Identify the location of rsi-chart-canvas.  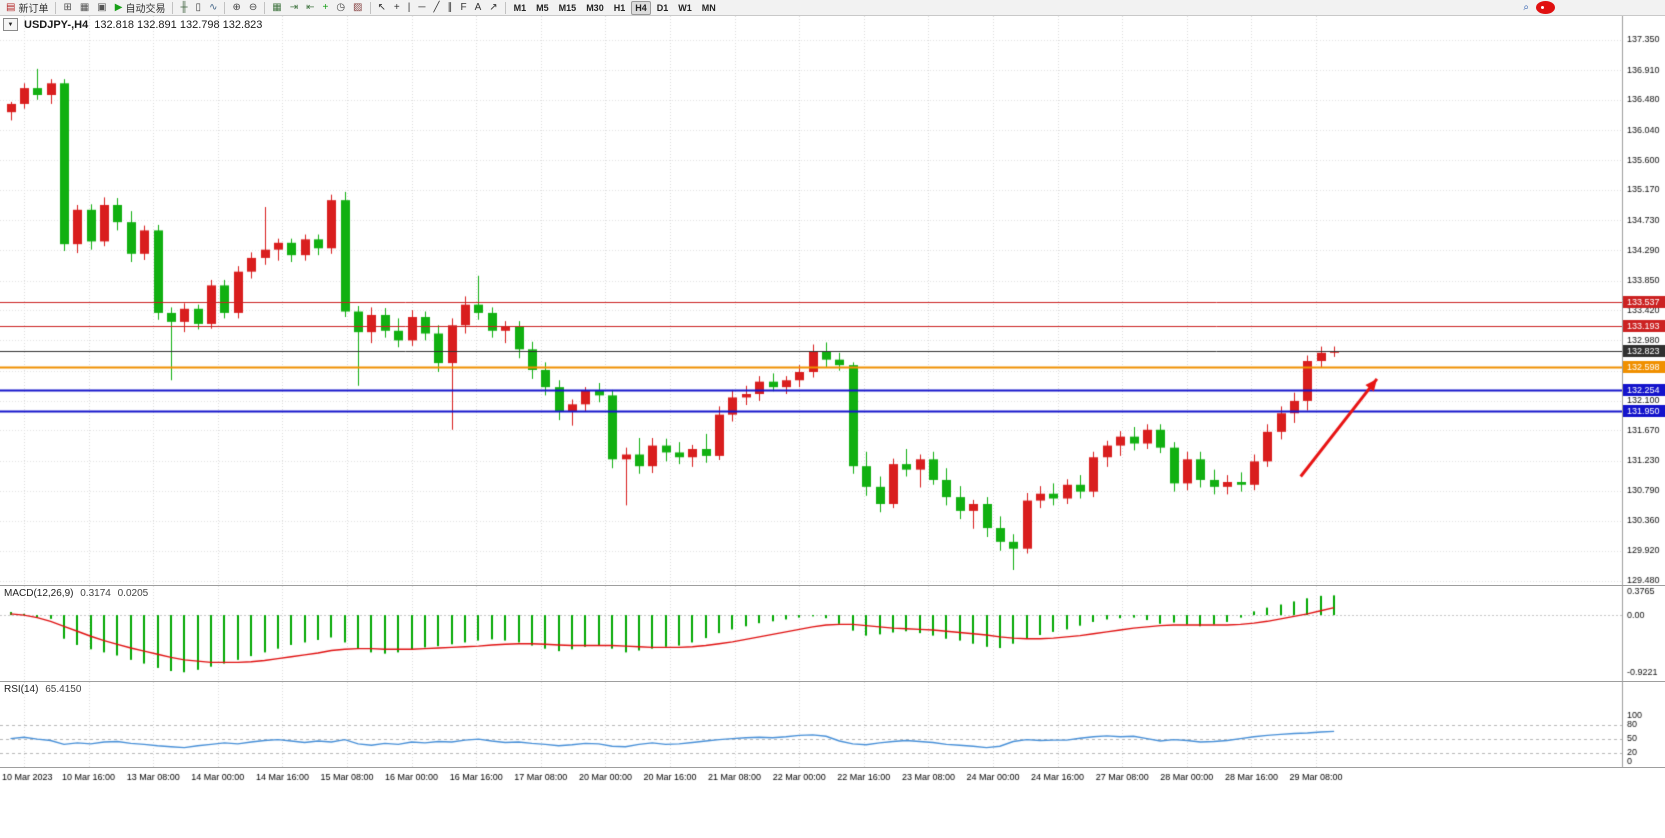
(832, 724).